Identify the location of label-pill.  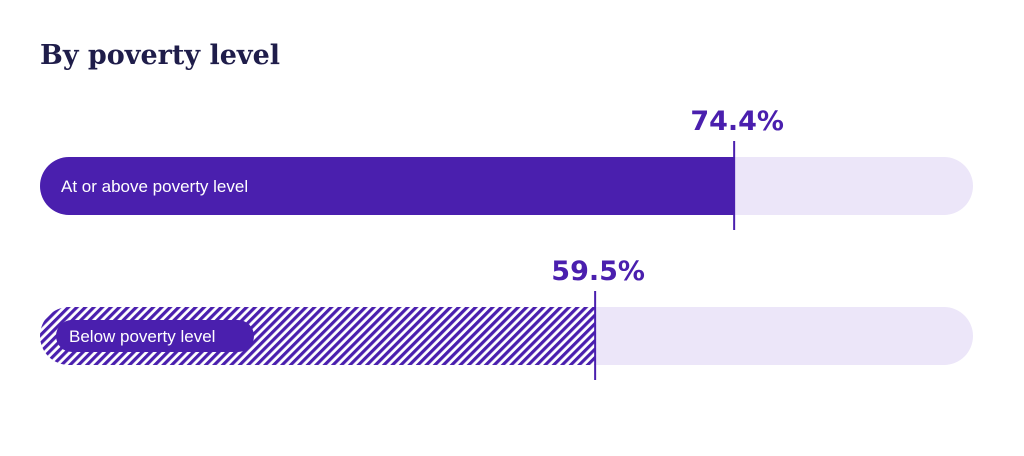
(155, 336).